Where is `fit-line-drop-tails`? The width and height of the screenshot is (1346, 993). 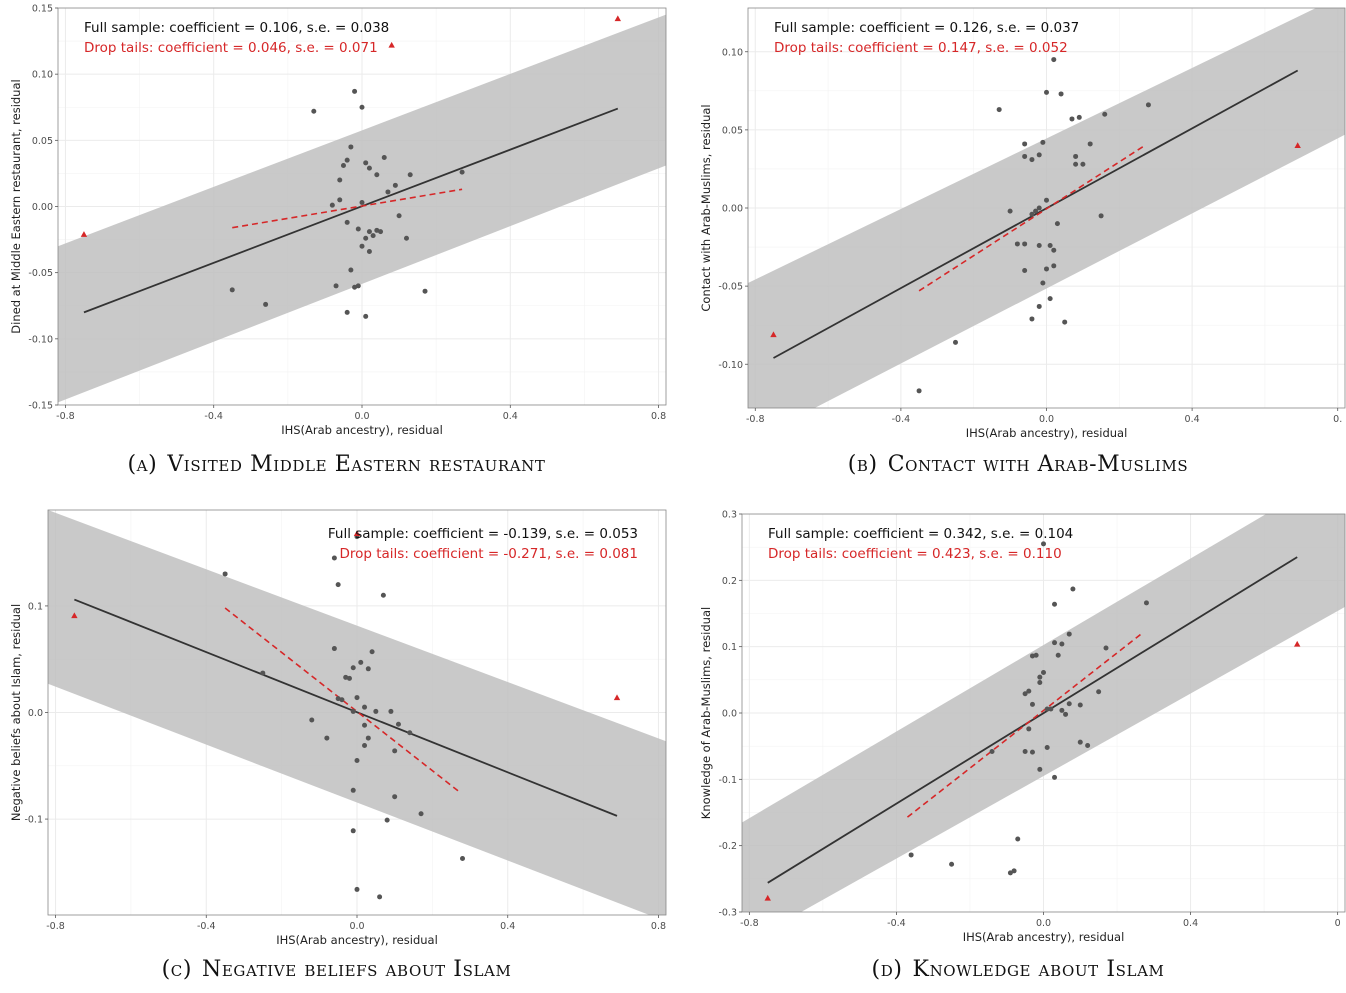 fit-line-drop-tails is located at coordinates (1032, 218).